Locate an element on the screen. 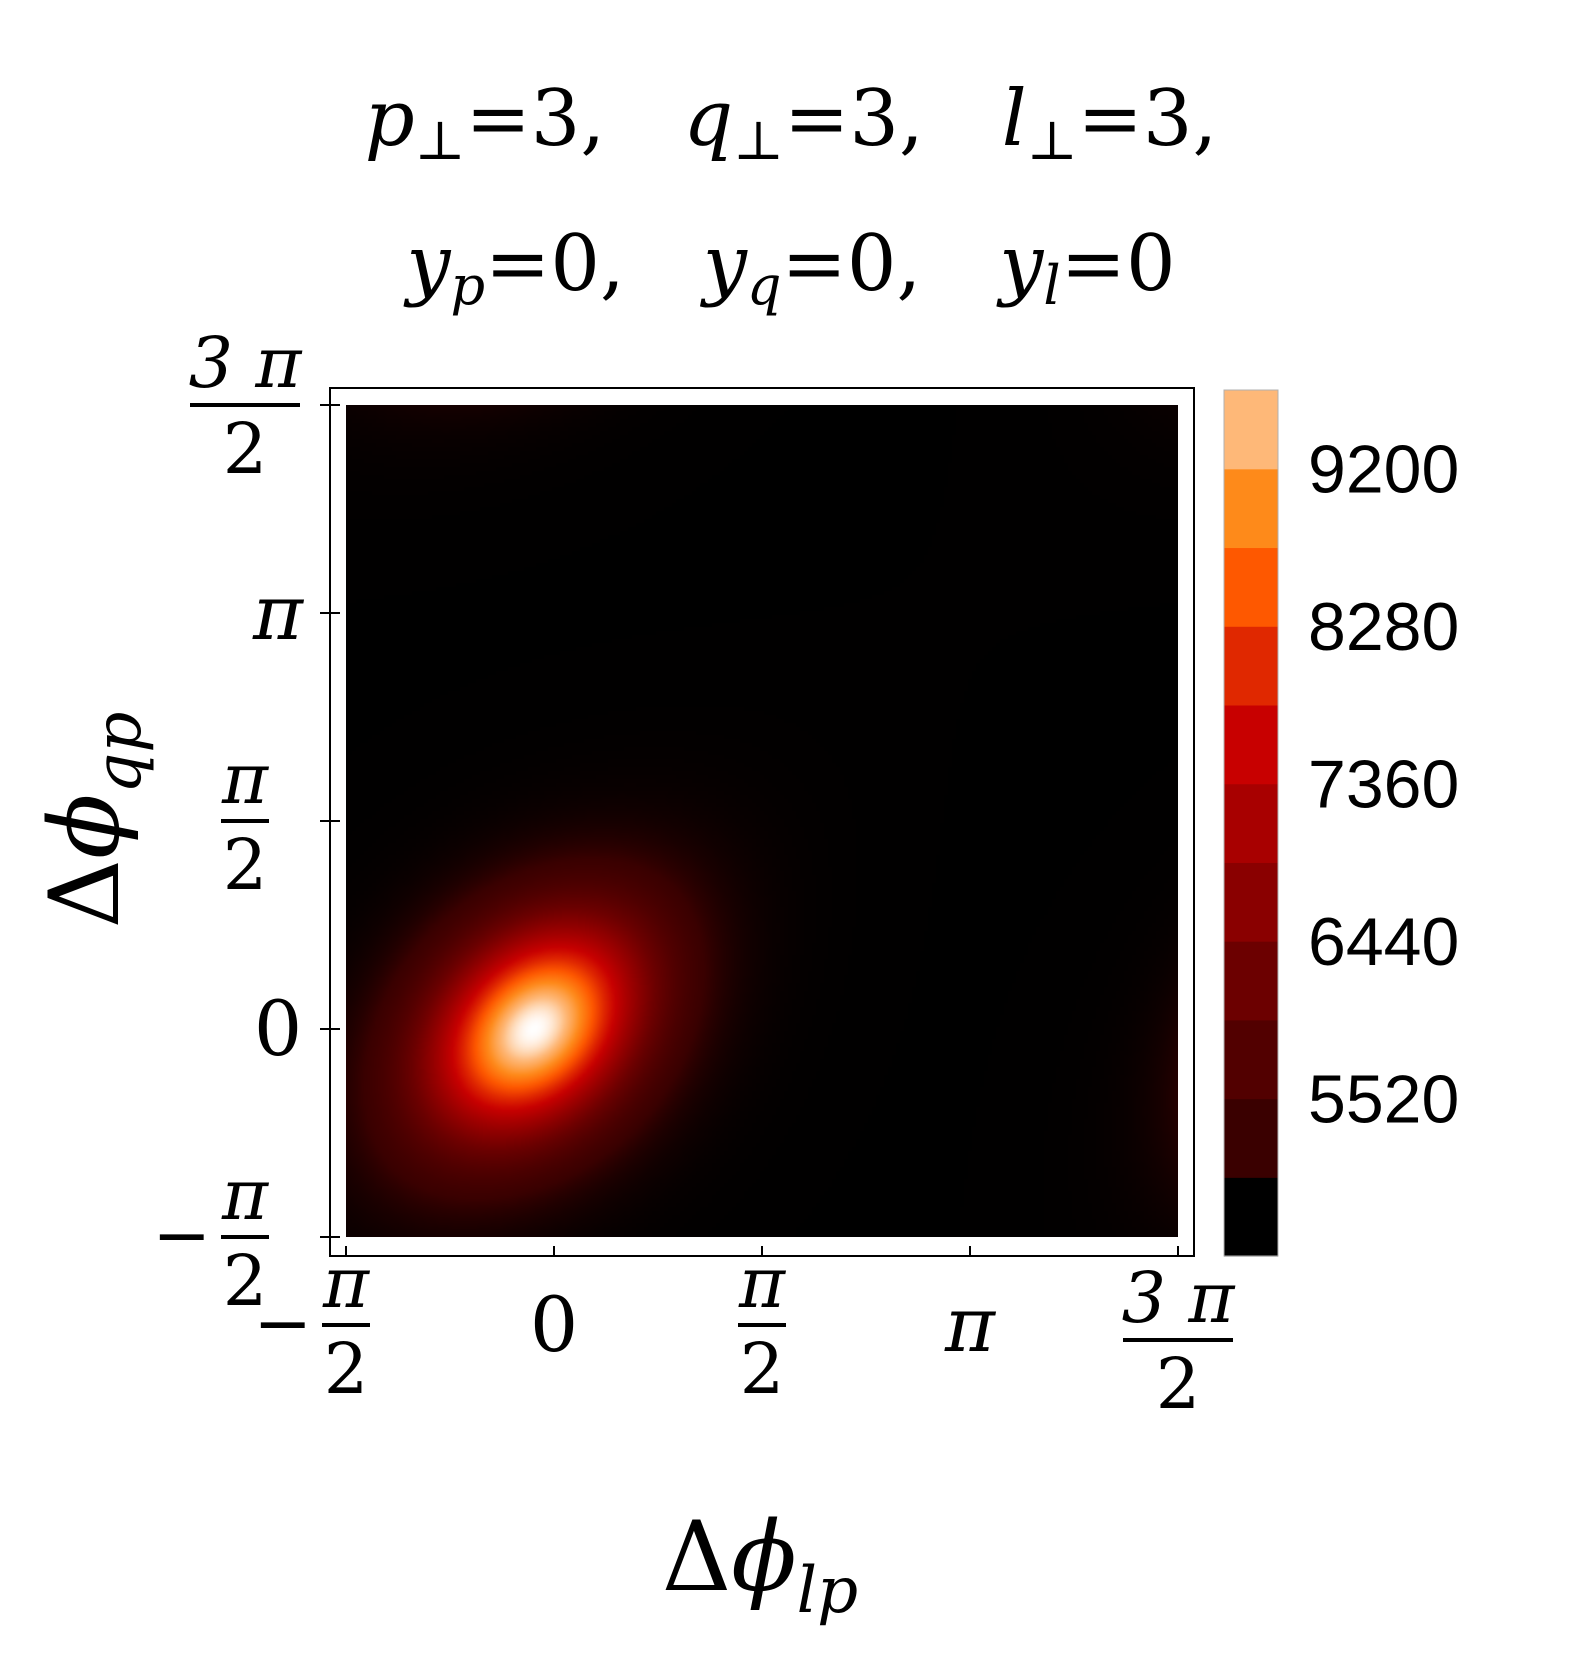 The width and height of the screenshot is (1583, 1668). y-tick-label-3-text: π is located at coordinates (278, 612).